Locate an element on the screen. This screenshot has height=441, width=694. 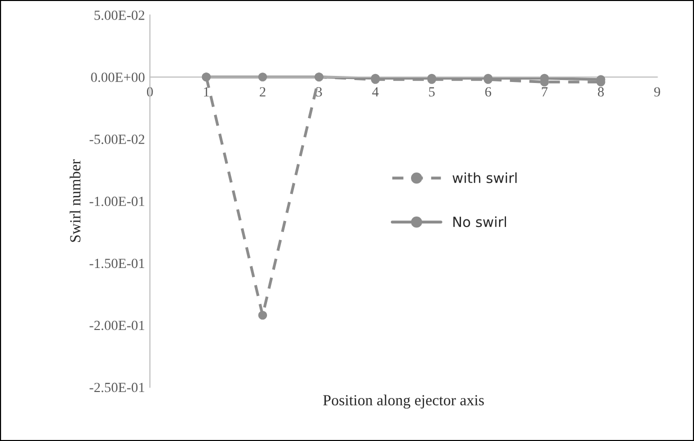
x-tick-label: 4 is located at coordinates (375, 91).